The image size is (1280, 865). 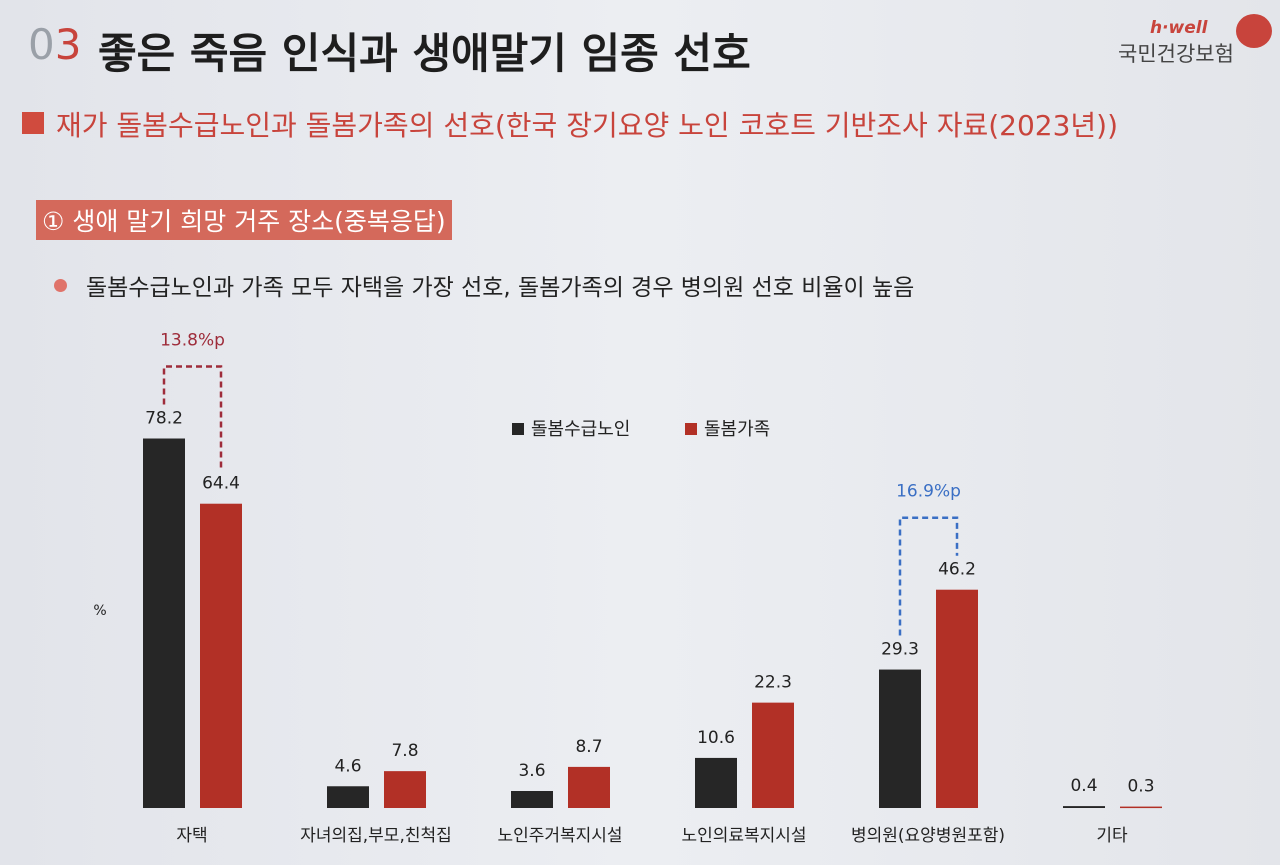 What do you see at coordinates (1254, 31) in the screenshot?
I see `logo-icon` at bounding box center [1254, 31].